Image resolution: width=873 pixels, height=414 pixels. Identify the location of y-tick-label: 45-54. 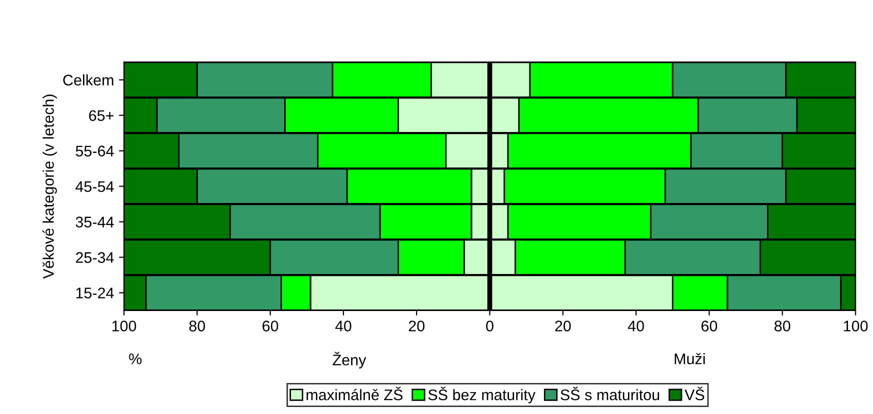
(95, 186).